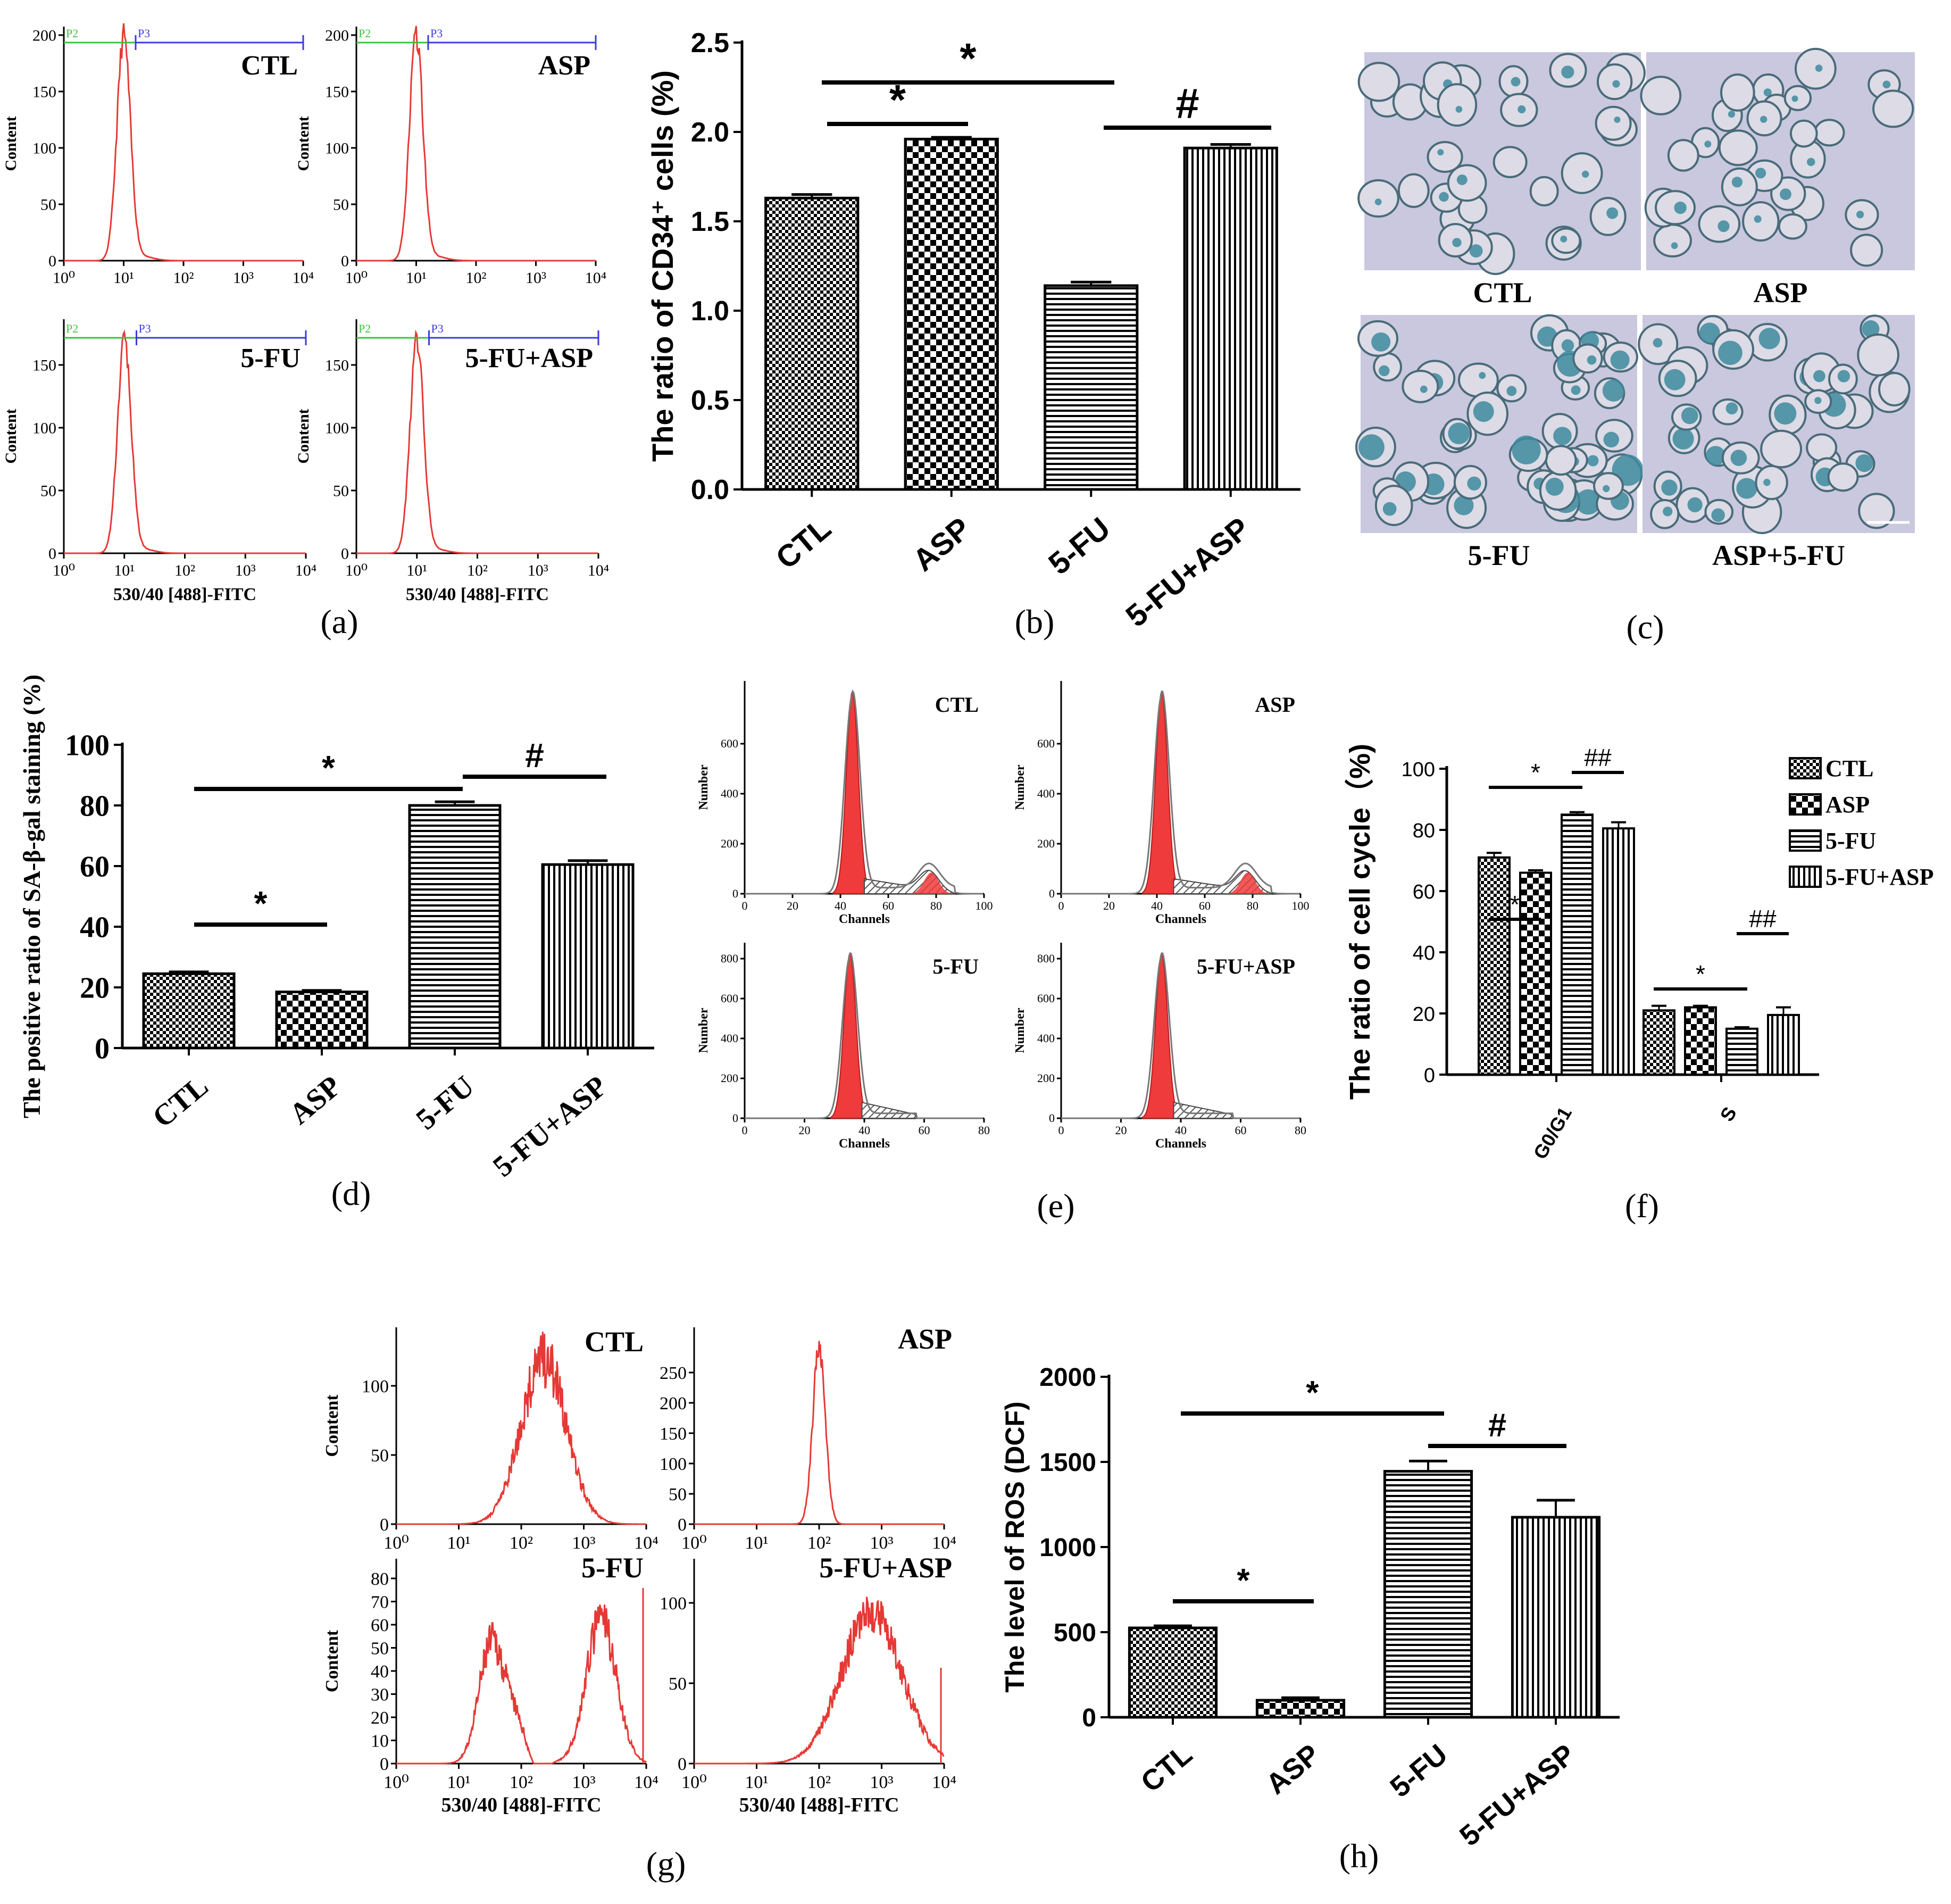 The width and height of the screenshot is (1951, 1904). I want to click on x-tick-label: 0, so click(1061, 1130).